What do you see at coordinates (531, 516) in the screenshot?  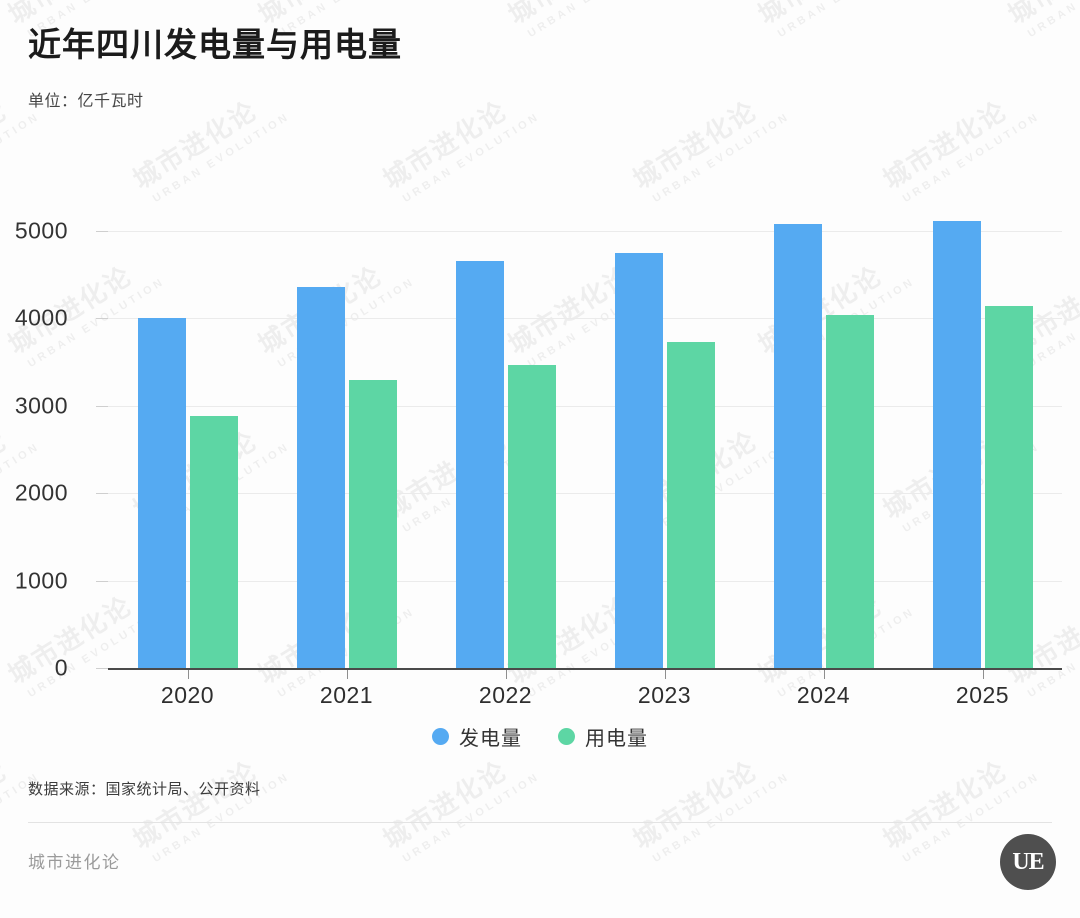 I see `bar-2022-consumption` at bounding box center [531, 516].